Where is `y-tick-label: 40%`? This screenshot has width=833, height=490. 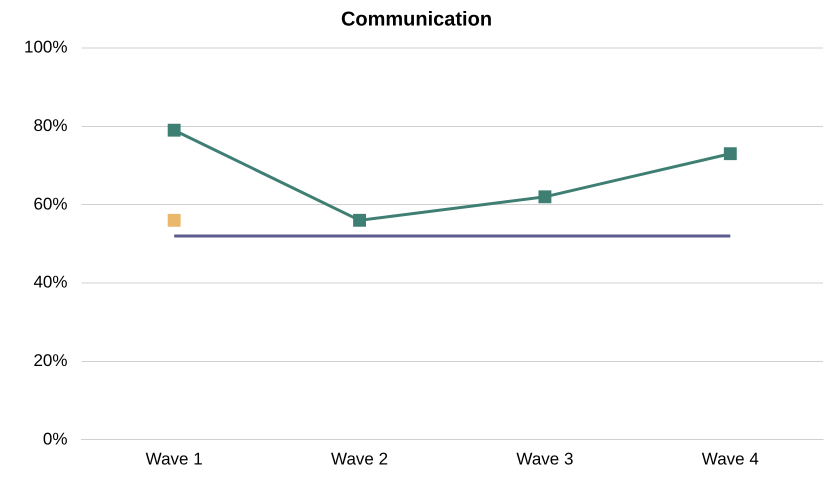
y-tick-label: 40% is located at coordinates (50, 282).